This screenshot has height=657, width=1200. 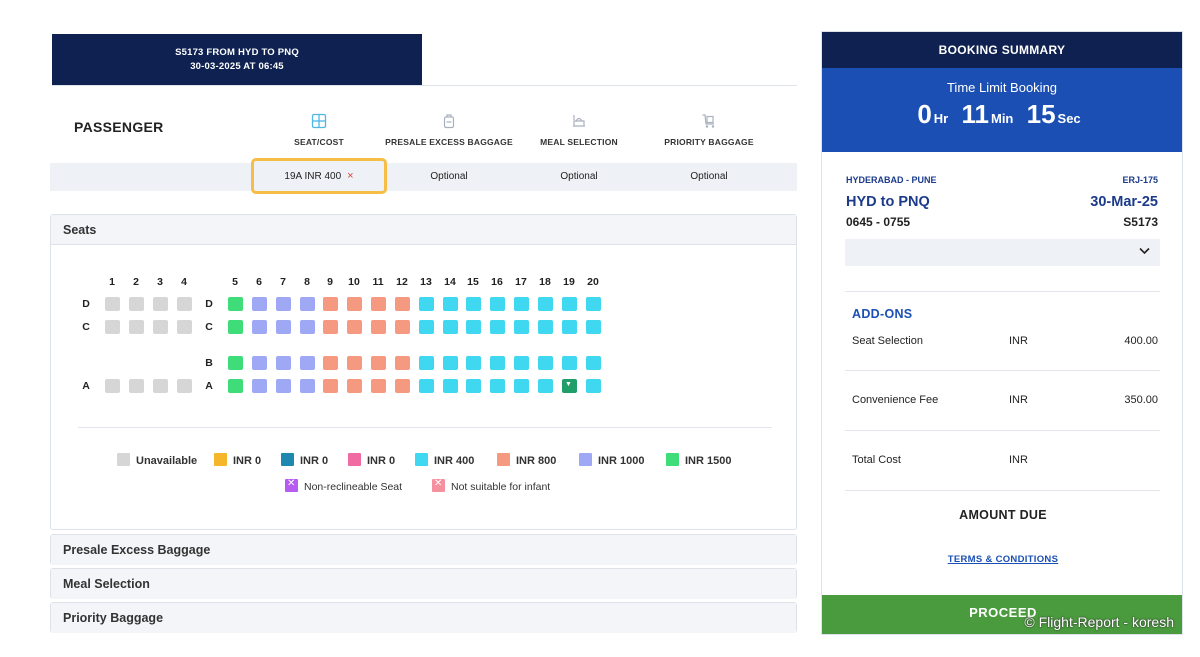 What do you see at coordinates (569, 386) in the screenshot?
I see `seat-19a-selected` at bounding box center [569, 386].